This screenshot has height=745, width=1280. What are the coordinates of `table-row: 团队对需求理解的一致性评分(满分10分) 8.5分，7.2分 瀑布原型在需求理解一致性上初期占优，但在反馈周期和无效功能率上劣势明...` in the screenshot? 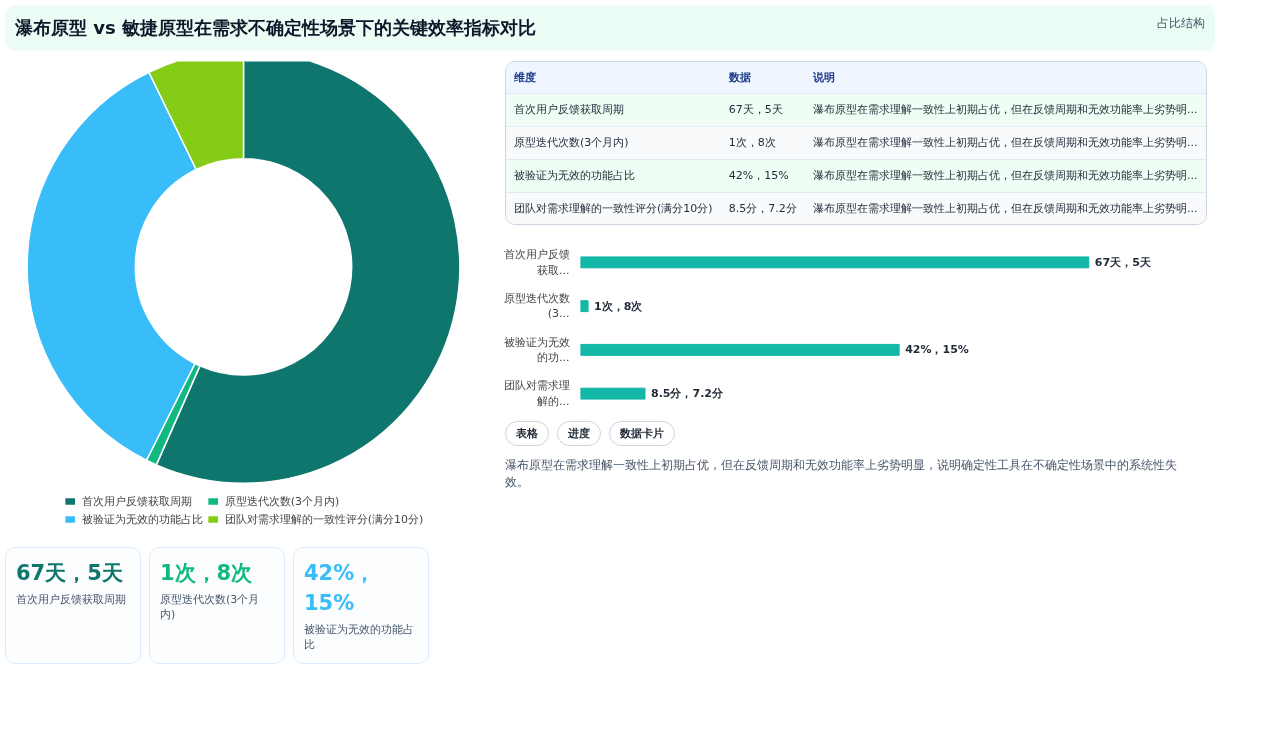 It's located at (856, 208).